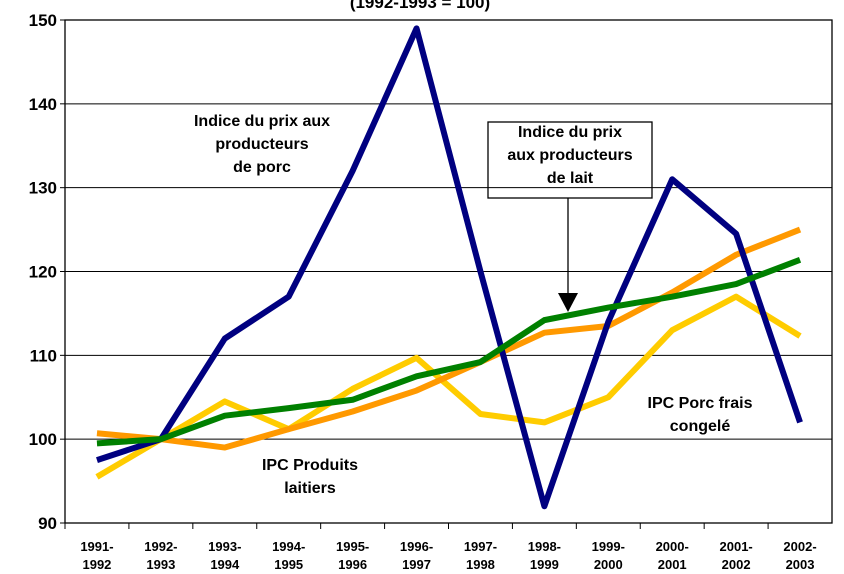  What do you see at coordinates (262, 167) in the screenshot?
I see `annotation: de porc` at bounding box center [262, 167].